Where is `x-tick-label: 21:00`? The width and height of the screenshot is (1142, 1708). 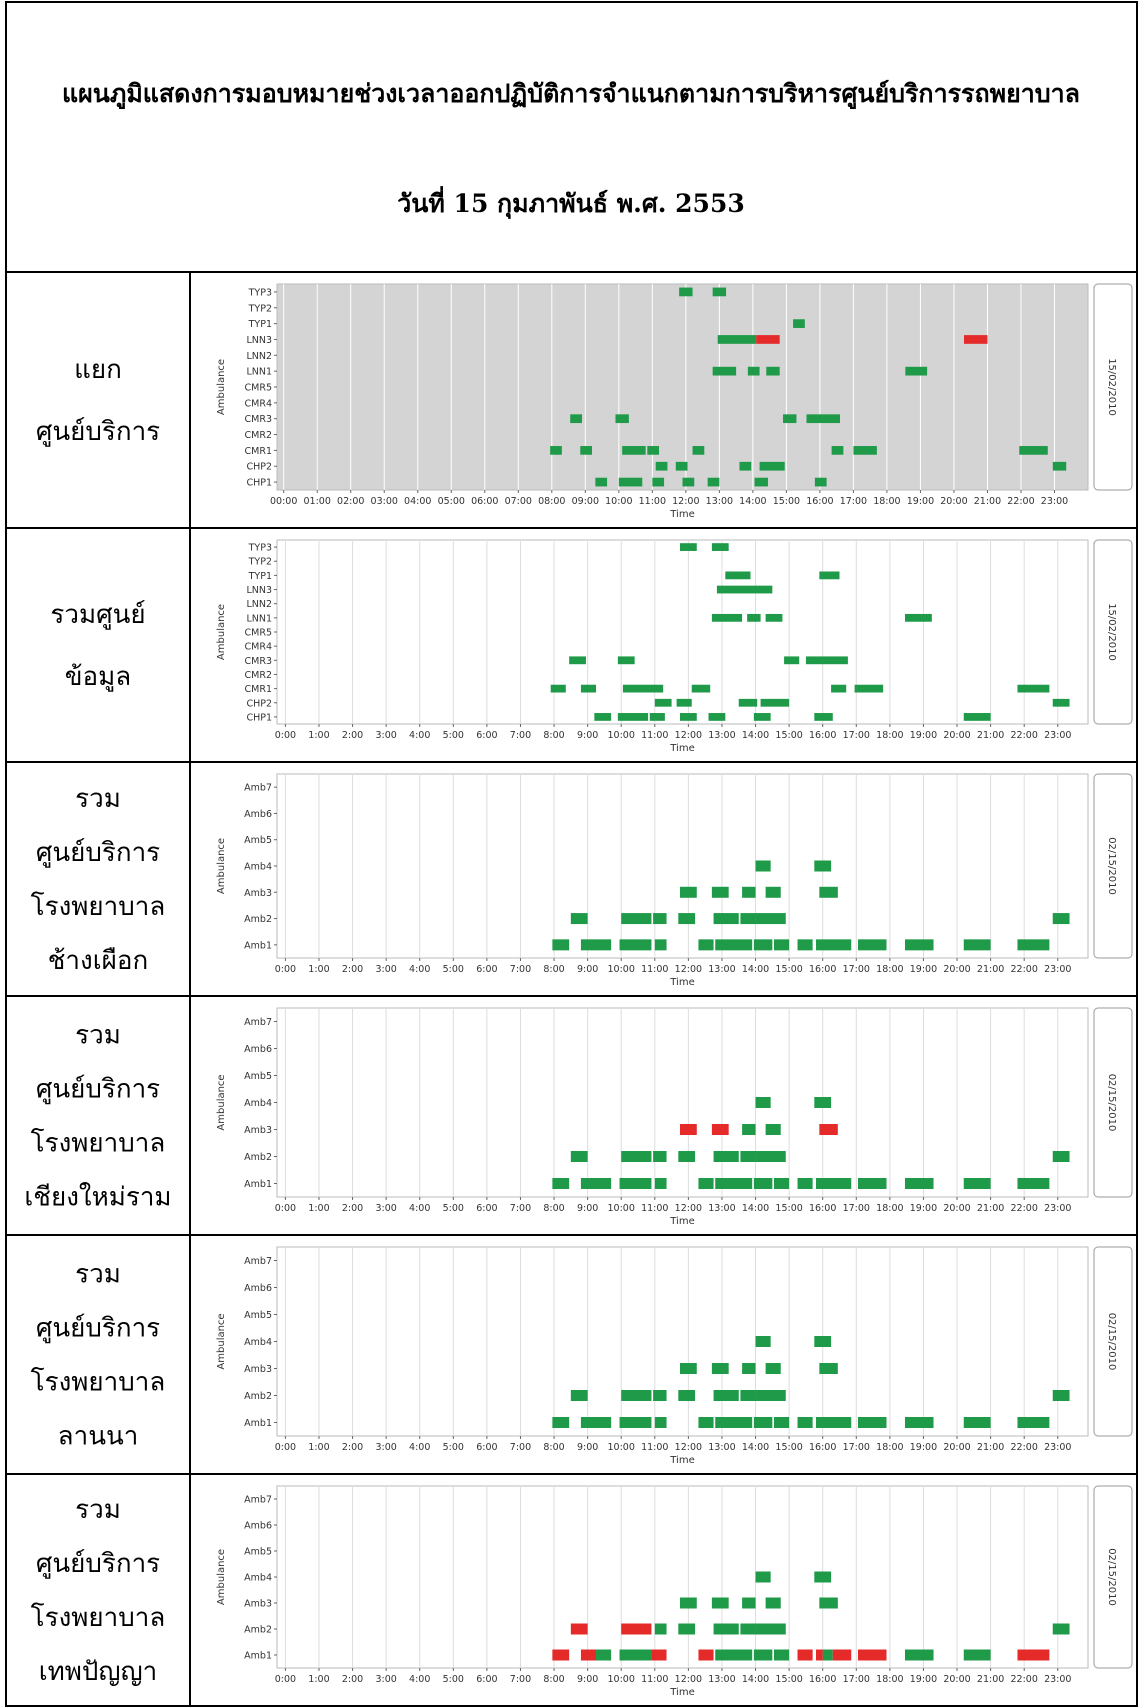 x-tick-label: 21:00 is located at coordinates (990, 1679).